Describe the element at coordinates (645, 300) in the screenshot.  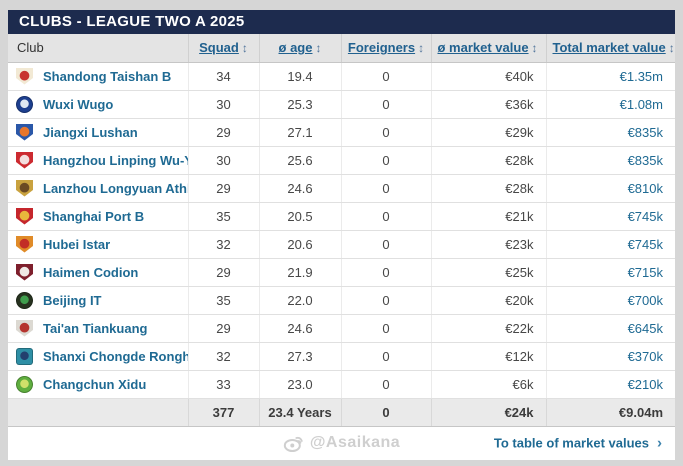
I see `total-market-value-link: €700k` at that location.